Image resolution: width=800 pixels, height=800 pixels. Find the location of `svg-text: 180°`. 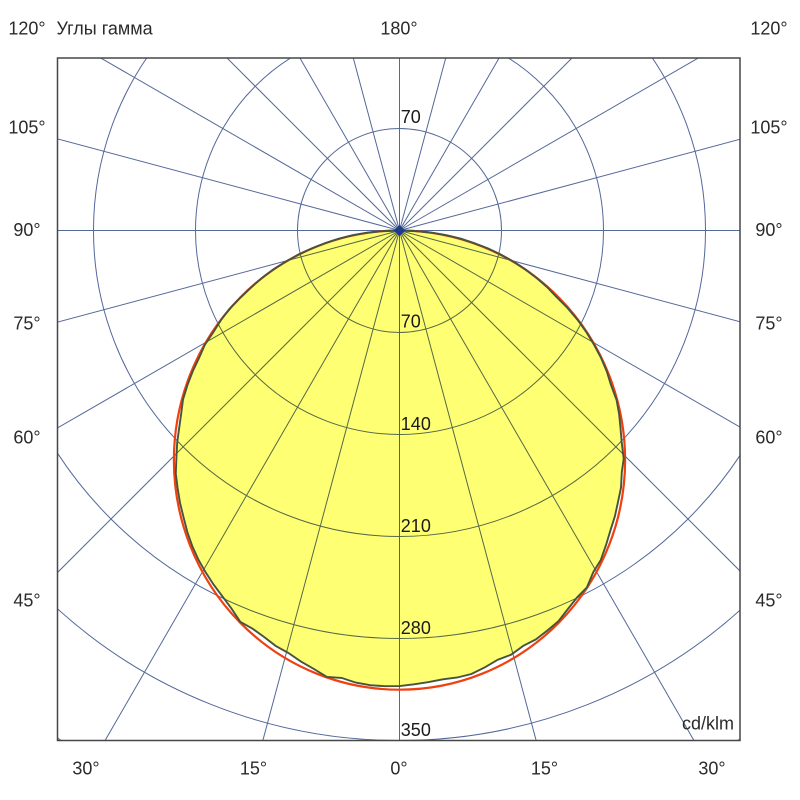

svg-text: 180° is located at coordinates (398, 29).